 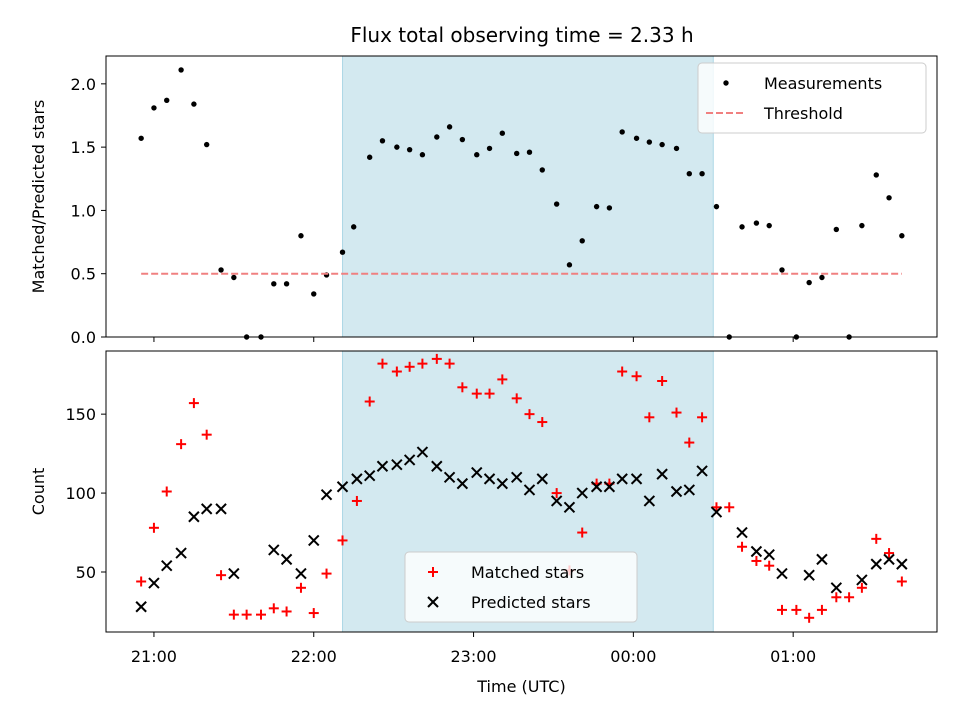 I want to click on top-ytick-label: 1.5, so click(x=83, y=147).